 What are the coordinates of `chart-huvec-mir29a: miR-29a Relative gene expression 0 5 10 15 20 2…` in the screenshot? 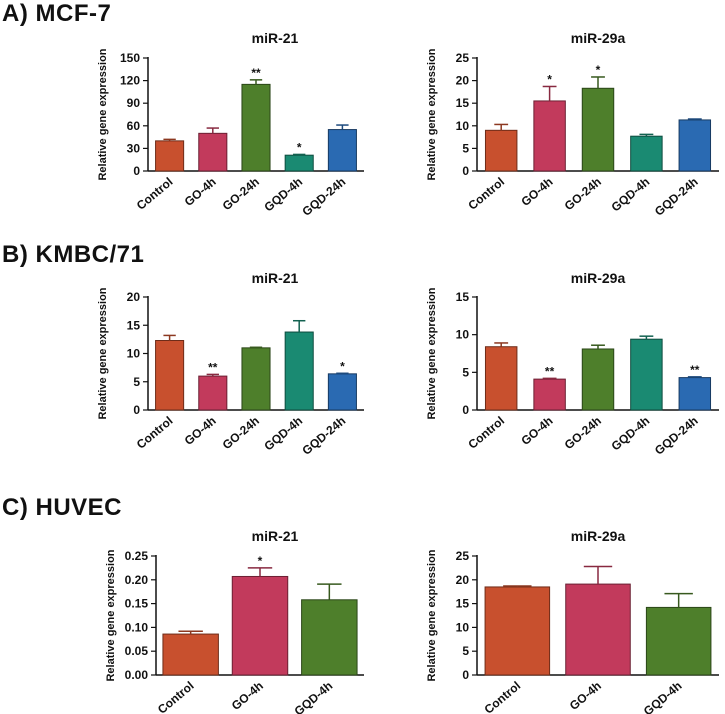 It's located at (572, 621).